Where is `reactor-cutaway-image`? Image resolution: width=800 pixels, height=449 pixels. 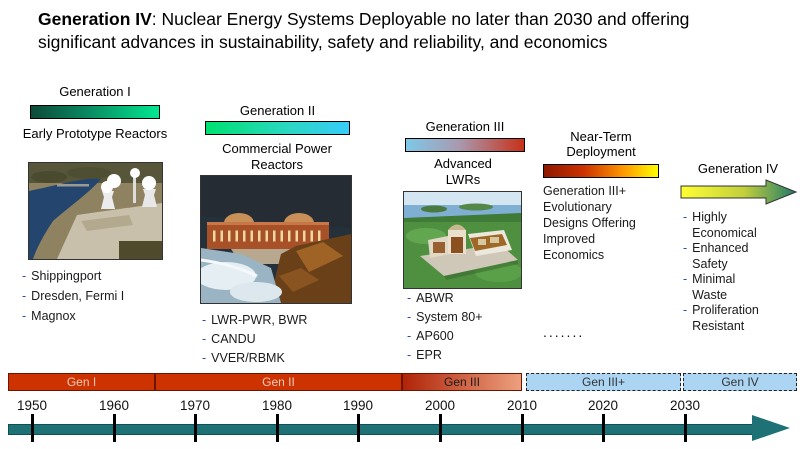 reactor-cutaway-image is located at coordinates (462, 240).